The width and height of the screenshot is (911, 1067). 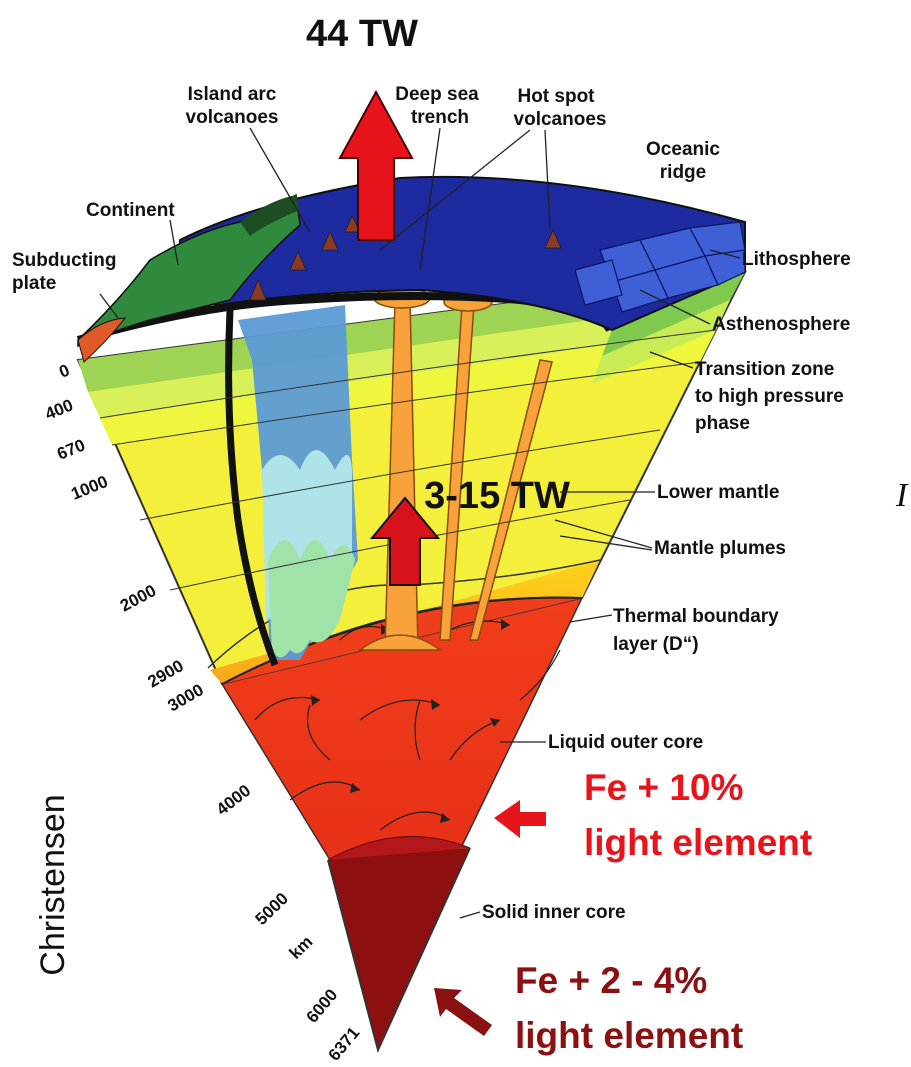 What do you see at coordinates (718, 492) in the screenshot?
I see `lower-mantle-label: Lower mantle` at bounding box center [718, 492].